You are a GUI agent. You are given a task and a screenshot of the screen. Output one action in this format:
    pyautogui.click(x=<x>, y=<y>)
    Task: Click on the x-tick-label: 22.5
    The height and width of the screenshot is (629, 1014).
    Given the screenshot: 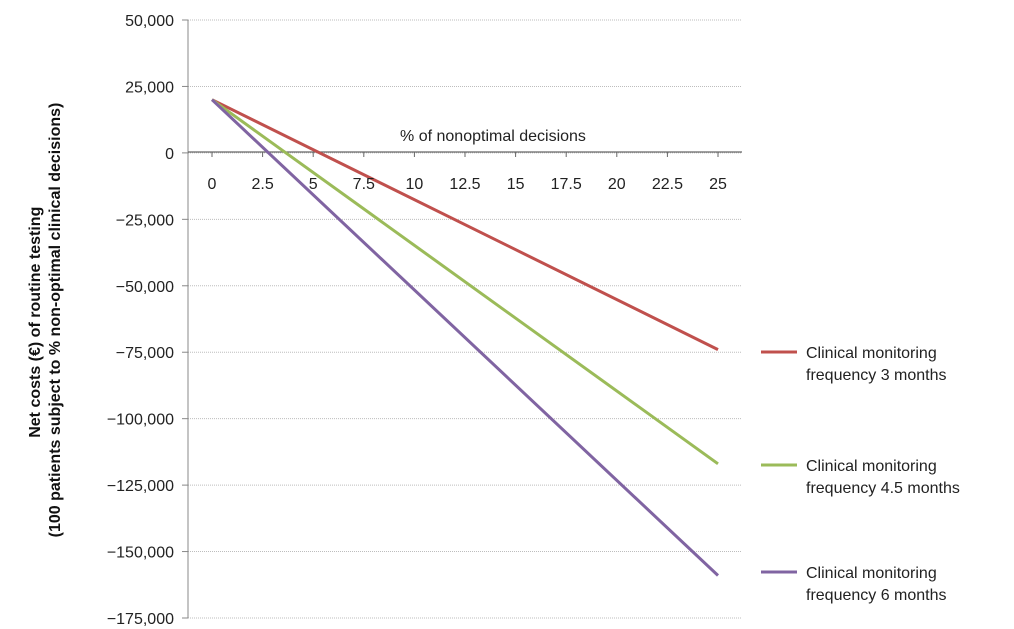 What is the action you would take?
    pyautogui.click(x=667, y=184)
    